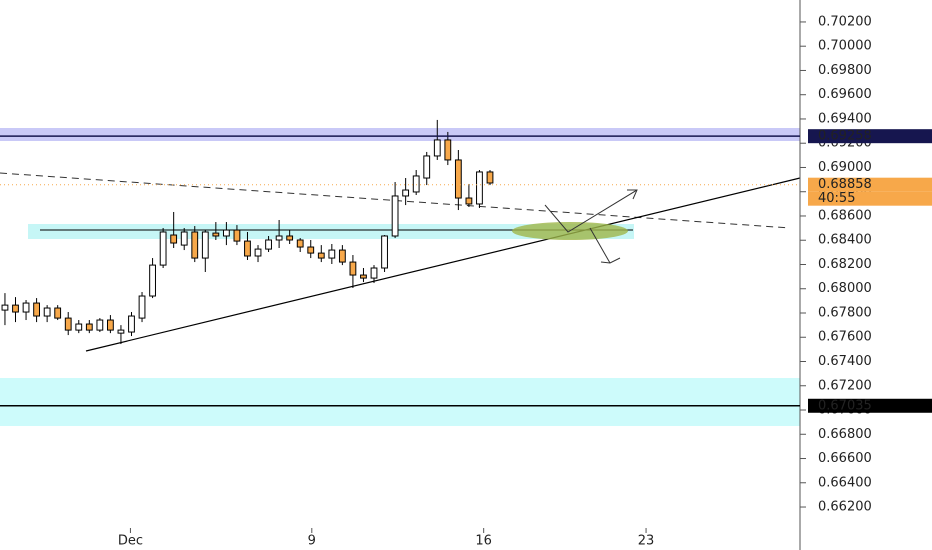 The image size is (932, 550). Describe the element at coordinates (845, 46) in the screenshot. I see `y-tick-label: 0.70000` at that location.